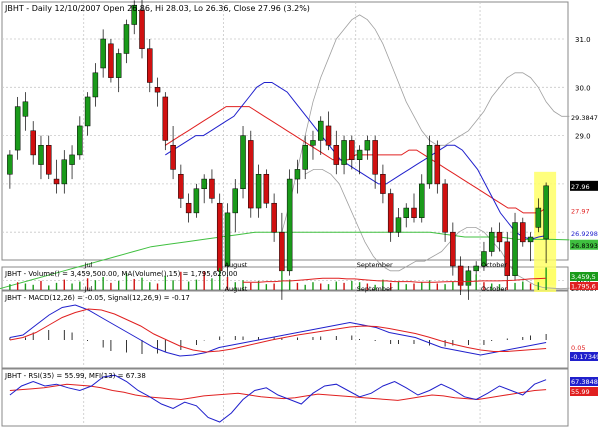  I want to click on mfi-value-bg, so click(584, 381).